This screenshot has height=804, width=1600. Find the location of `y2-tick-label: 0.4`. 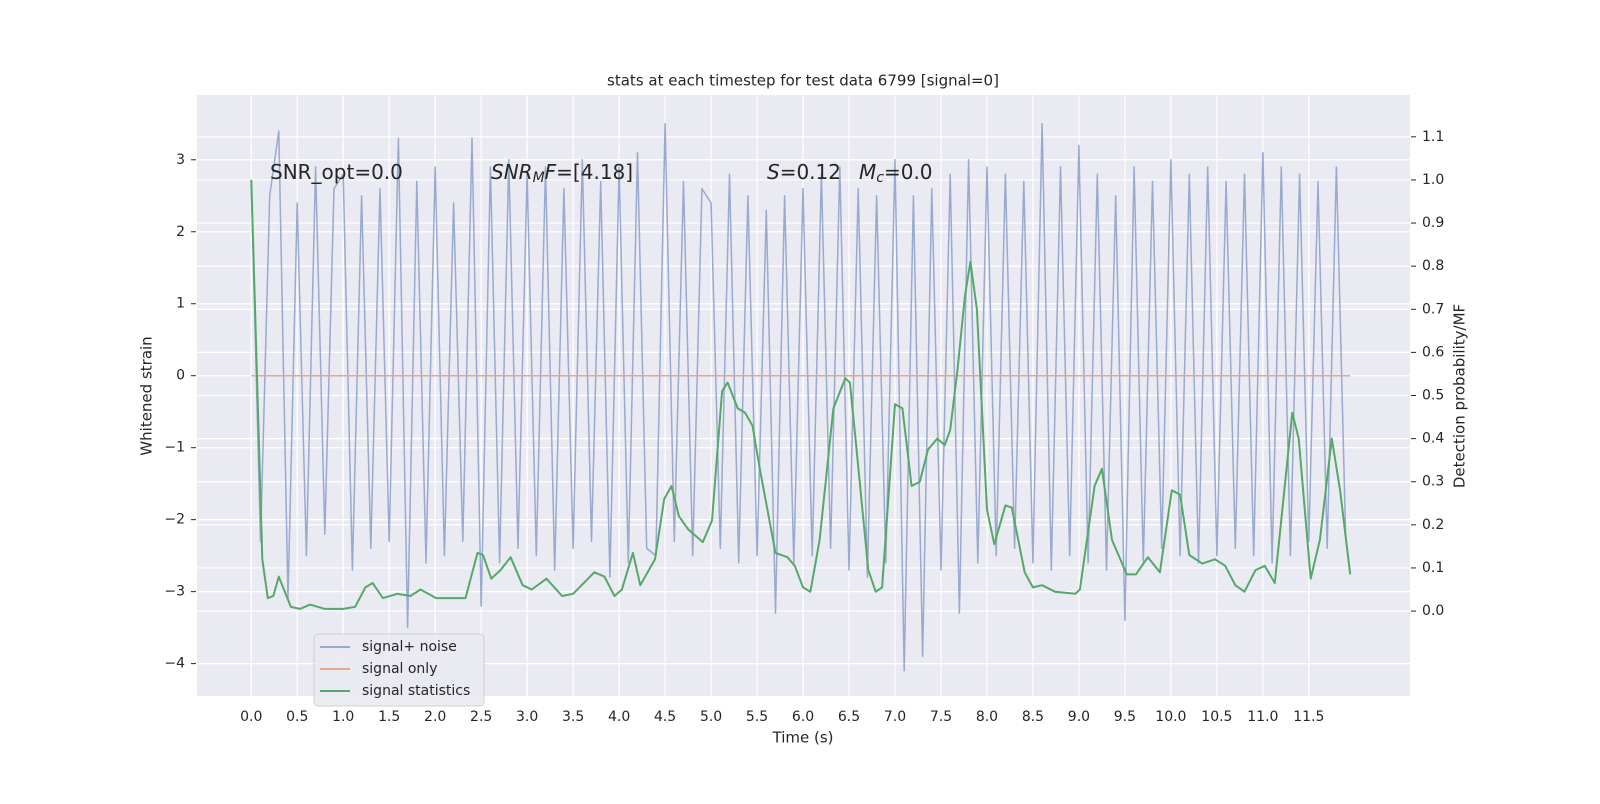

y2-tick-label: 0.4 is located at coordinates (1433, 439).